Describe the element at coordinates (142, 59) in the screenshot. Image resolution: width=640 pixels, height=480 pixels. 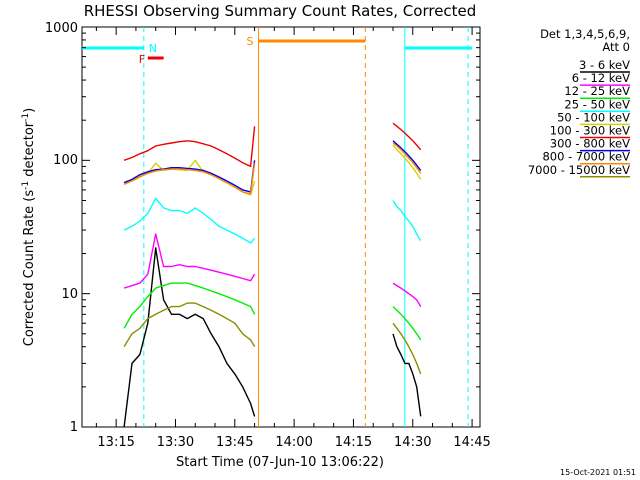
I see `flare-label: F` at that location.